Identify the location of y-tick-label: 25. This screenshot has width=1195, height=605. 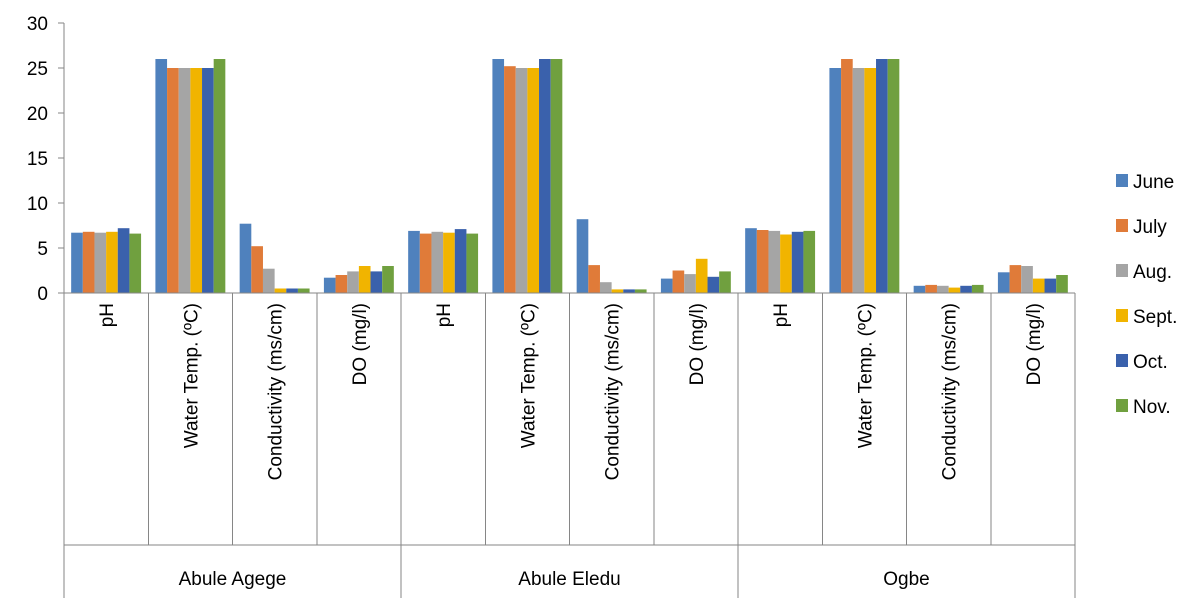
(37, 69).